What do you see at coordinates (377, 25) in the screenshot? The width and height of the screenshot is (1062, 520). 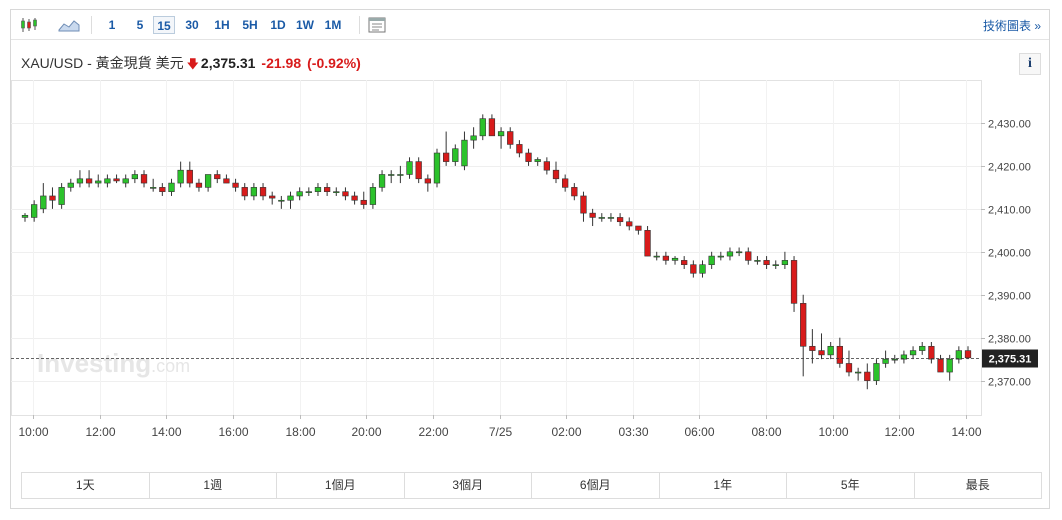 I see `chart-settings-icon` at bounding box center [377, 25].